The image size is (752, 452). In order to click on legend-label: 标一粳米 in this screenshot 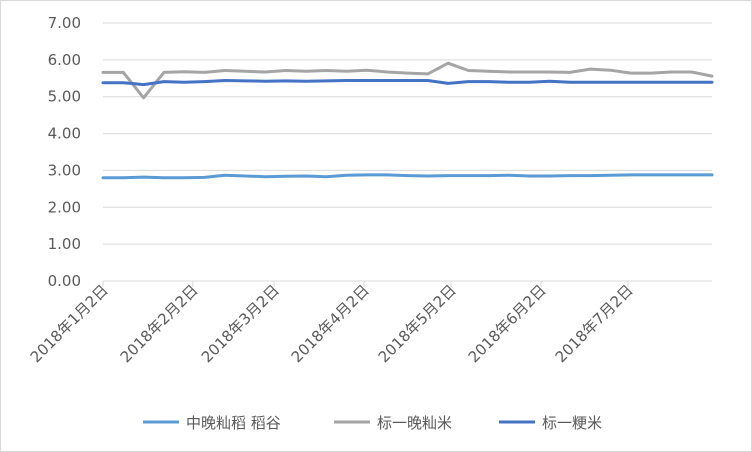, I will do `click(572, 423)`.